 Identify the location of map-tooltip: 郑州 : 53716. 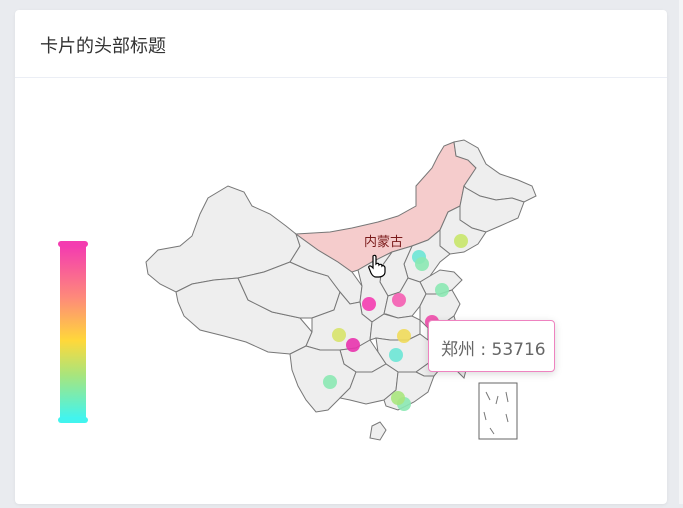
(491, 346).